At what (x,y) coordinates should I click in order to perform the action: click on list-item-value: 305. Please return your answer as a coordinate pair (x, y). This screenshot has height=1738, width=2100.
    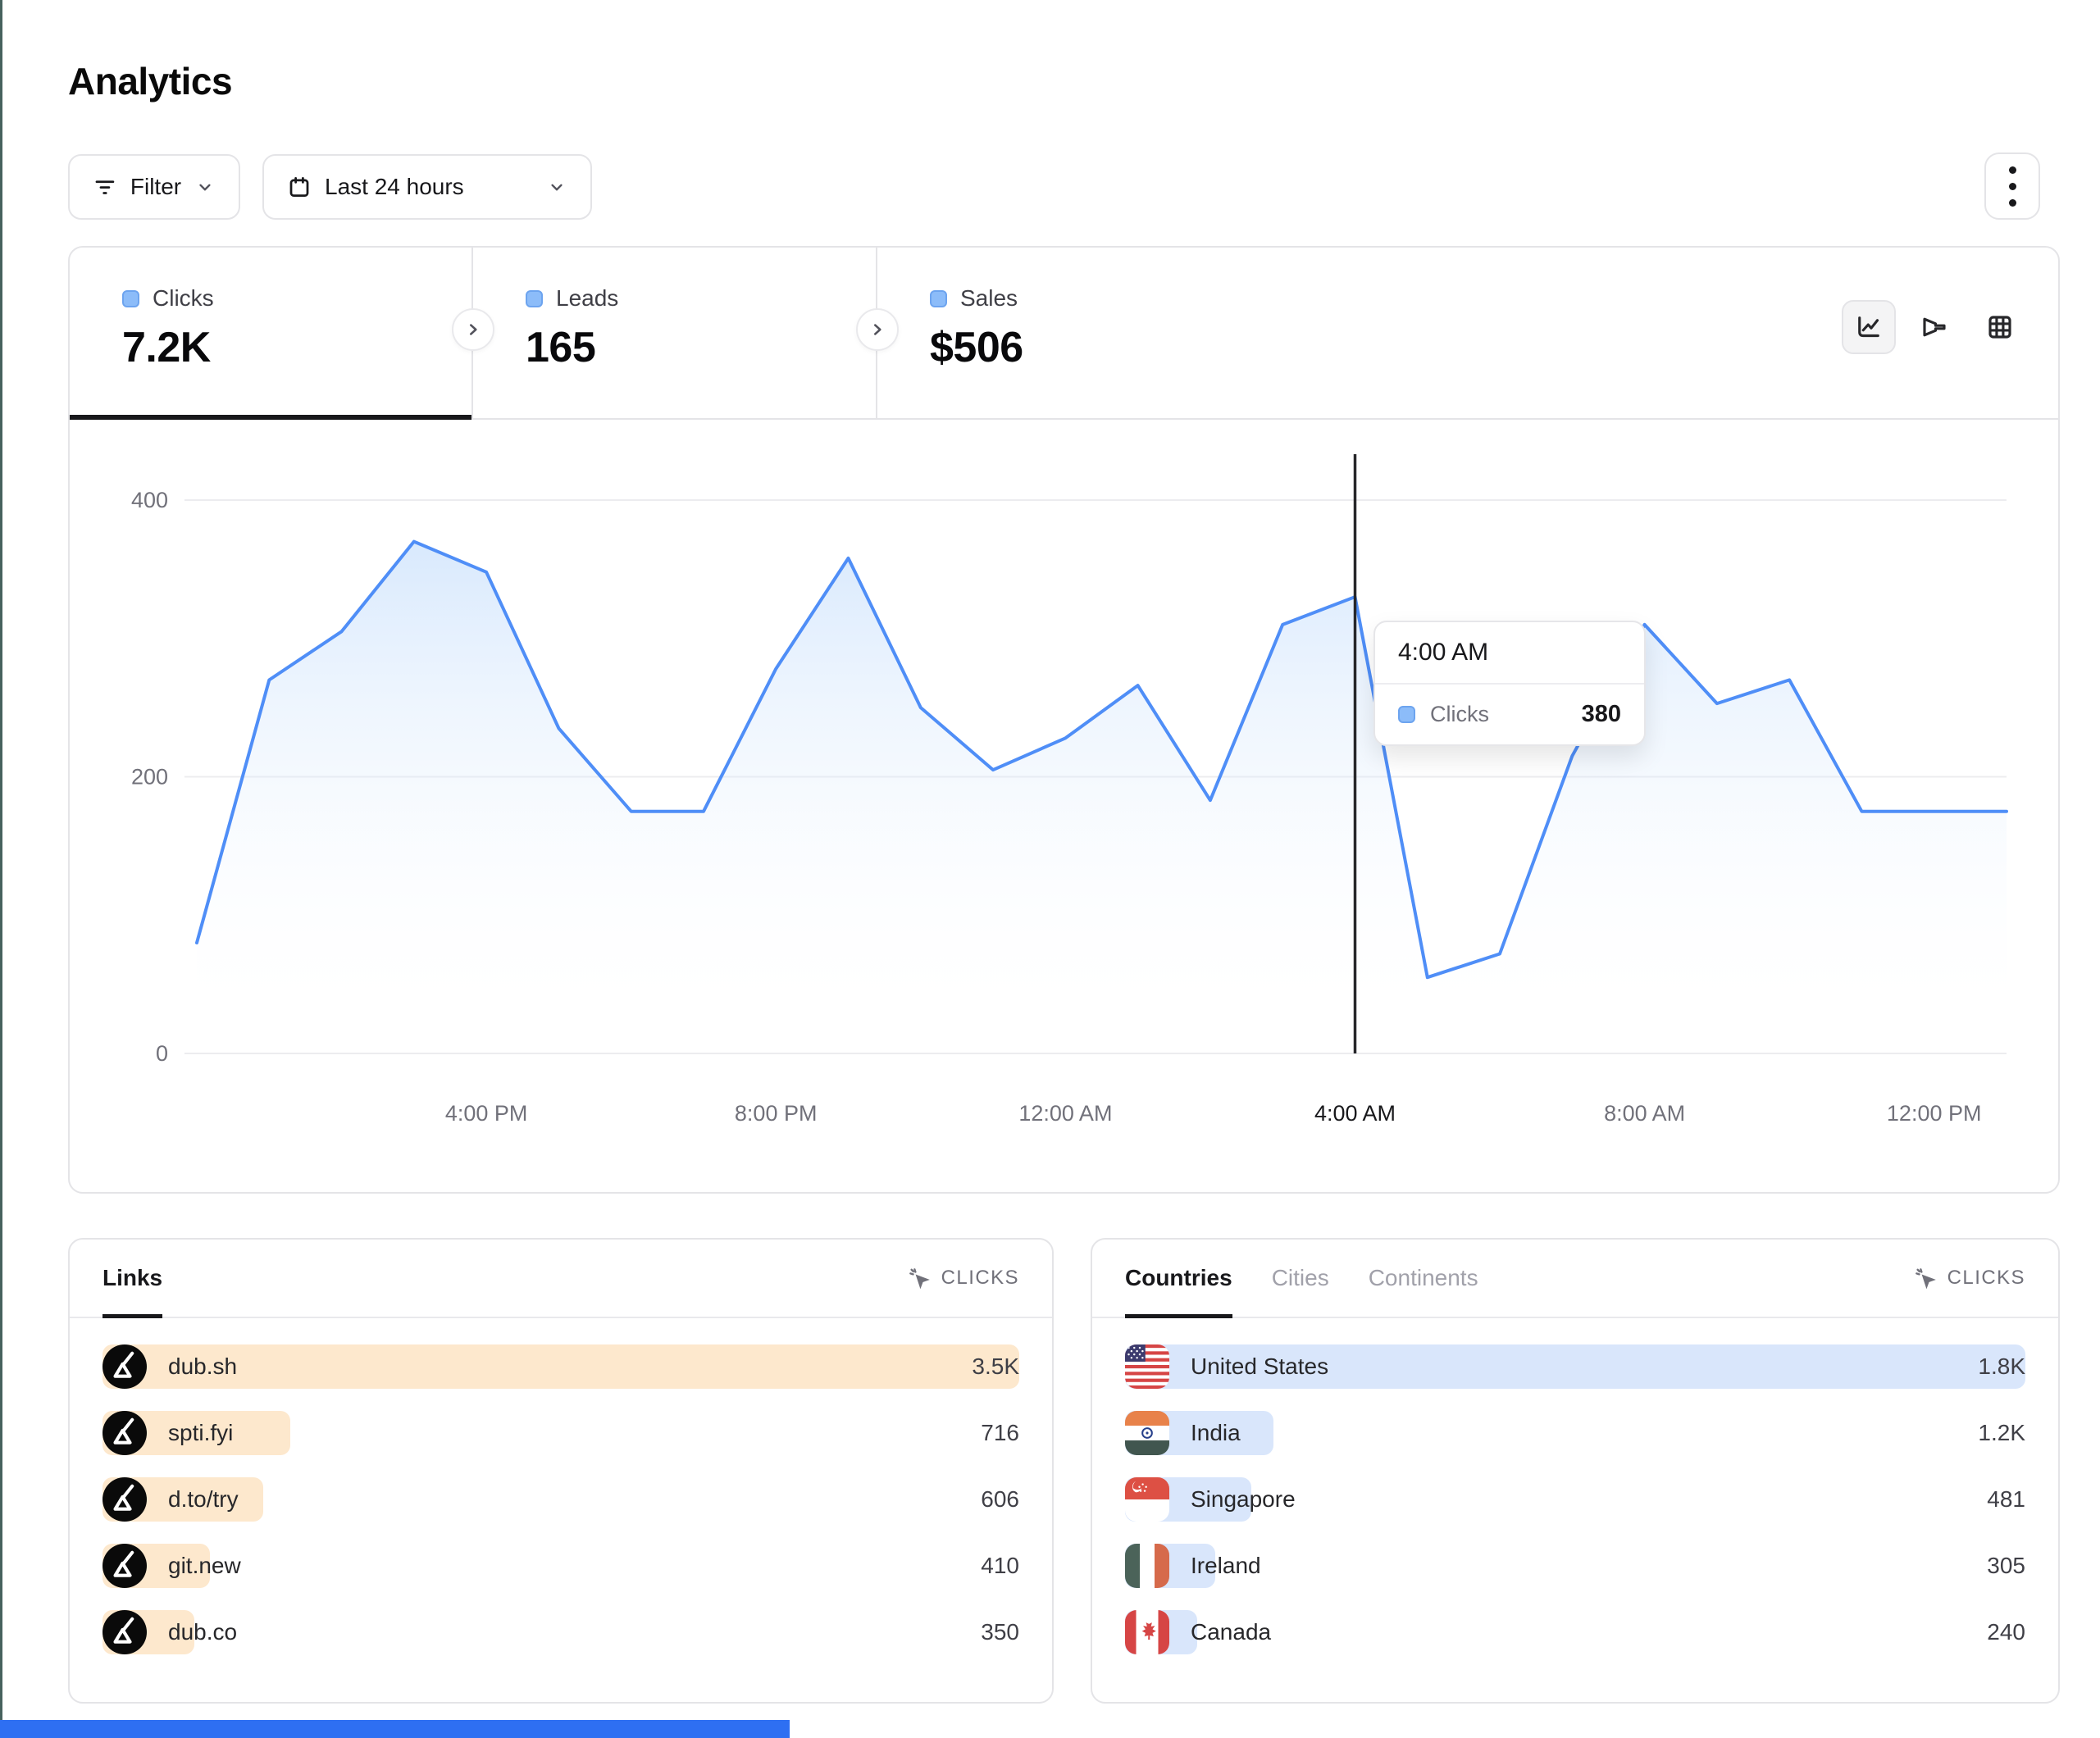
    Looking at the image, I should click on (2006, 1565).